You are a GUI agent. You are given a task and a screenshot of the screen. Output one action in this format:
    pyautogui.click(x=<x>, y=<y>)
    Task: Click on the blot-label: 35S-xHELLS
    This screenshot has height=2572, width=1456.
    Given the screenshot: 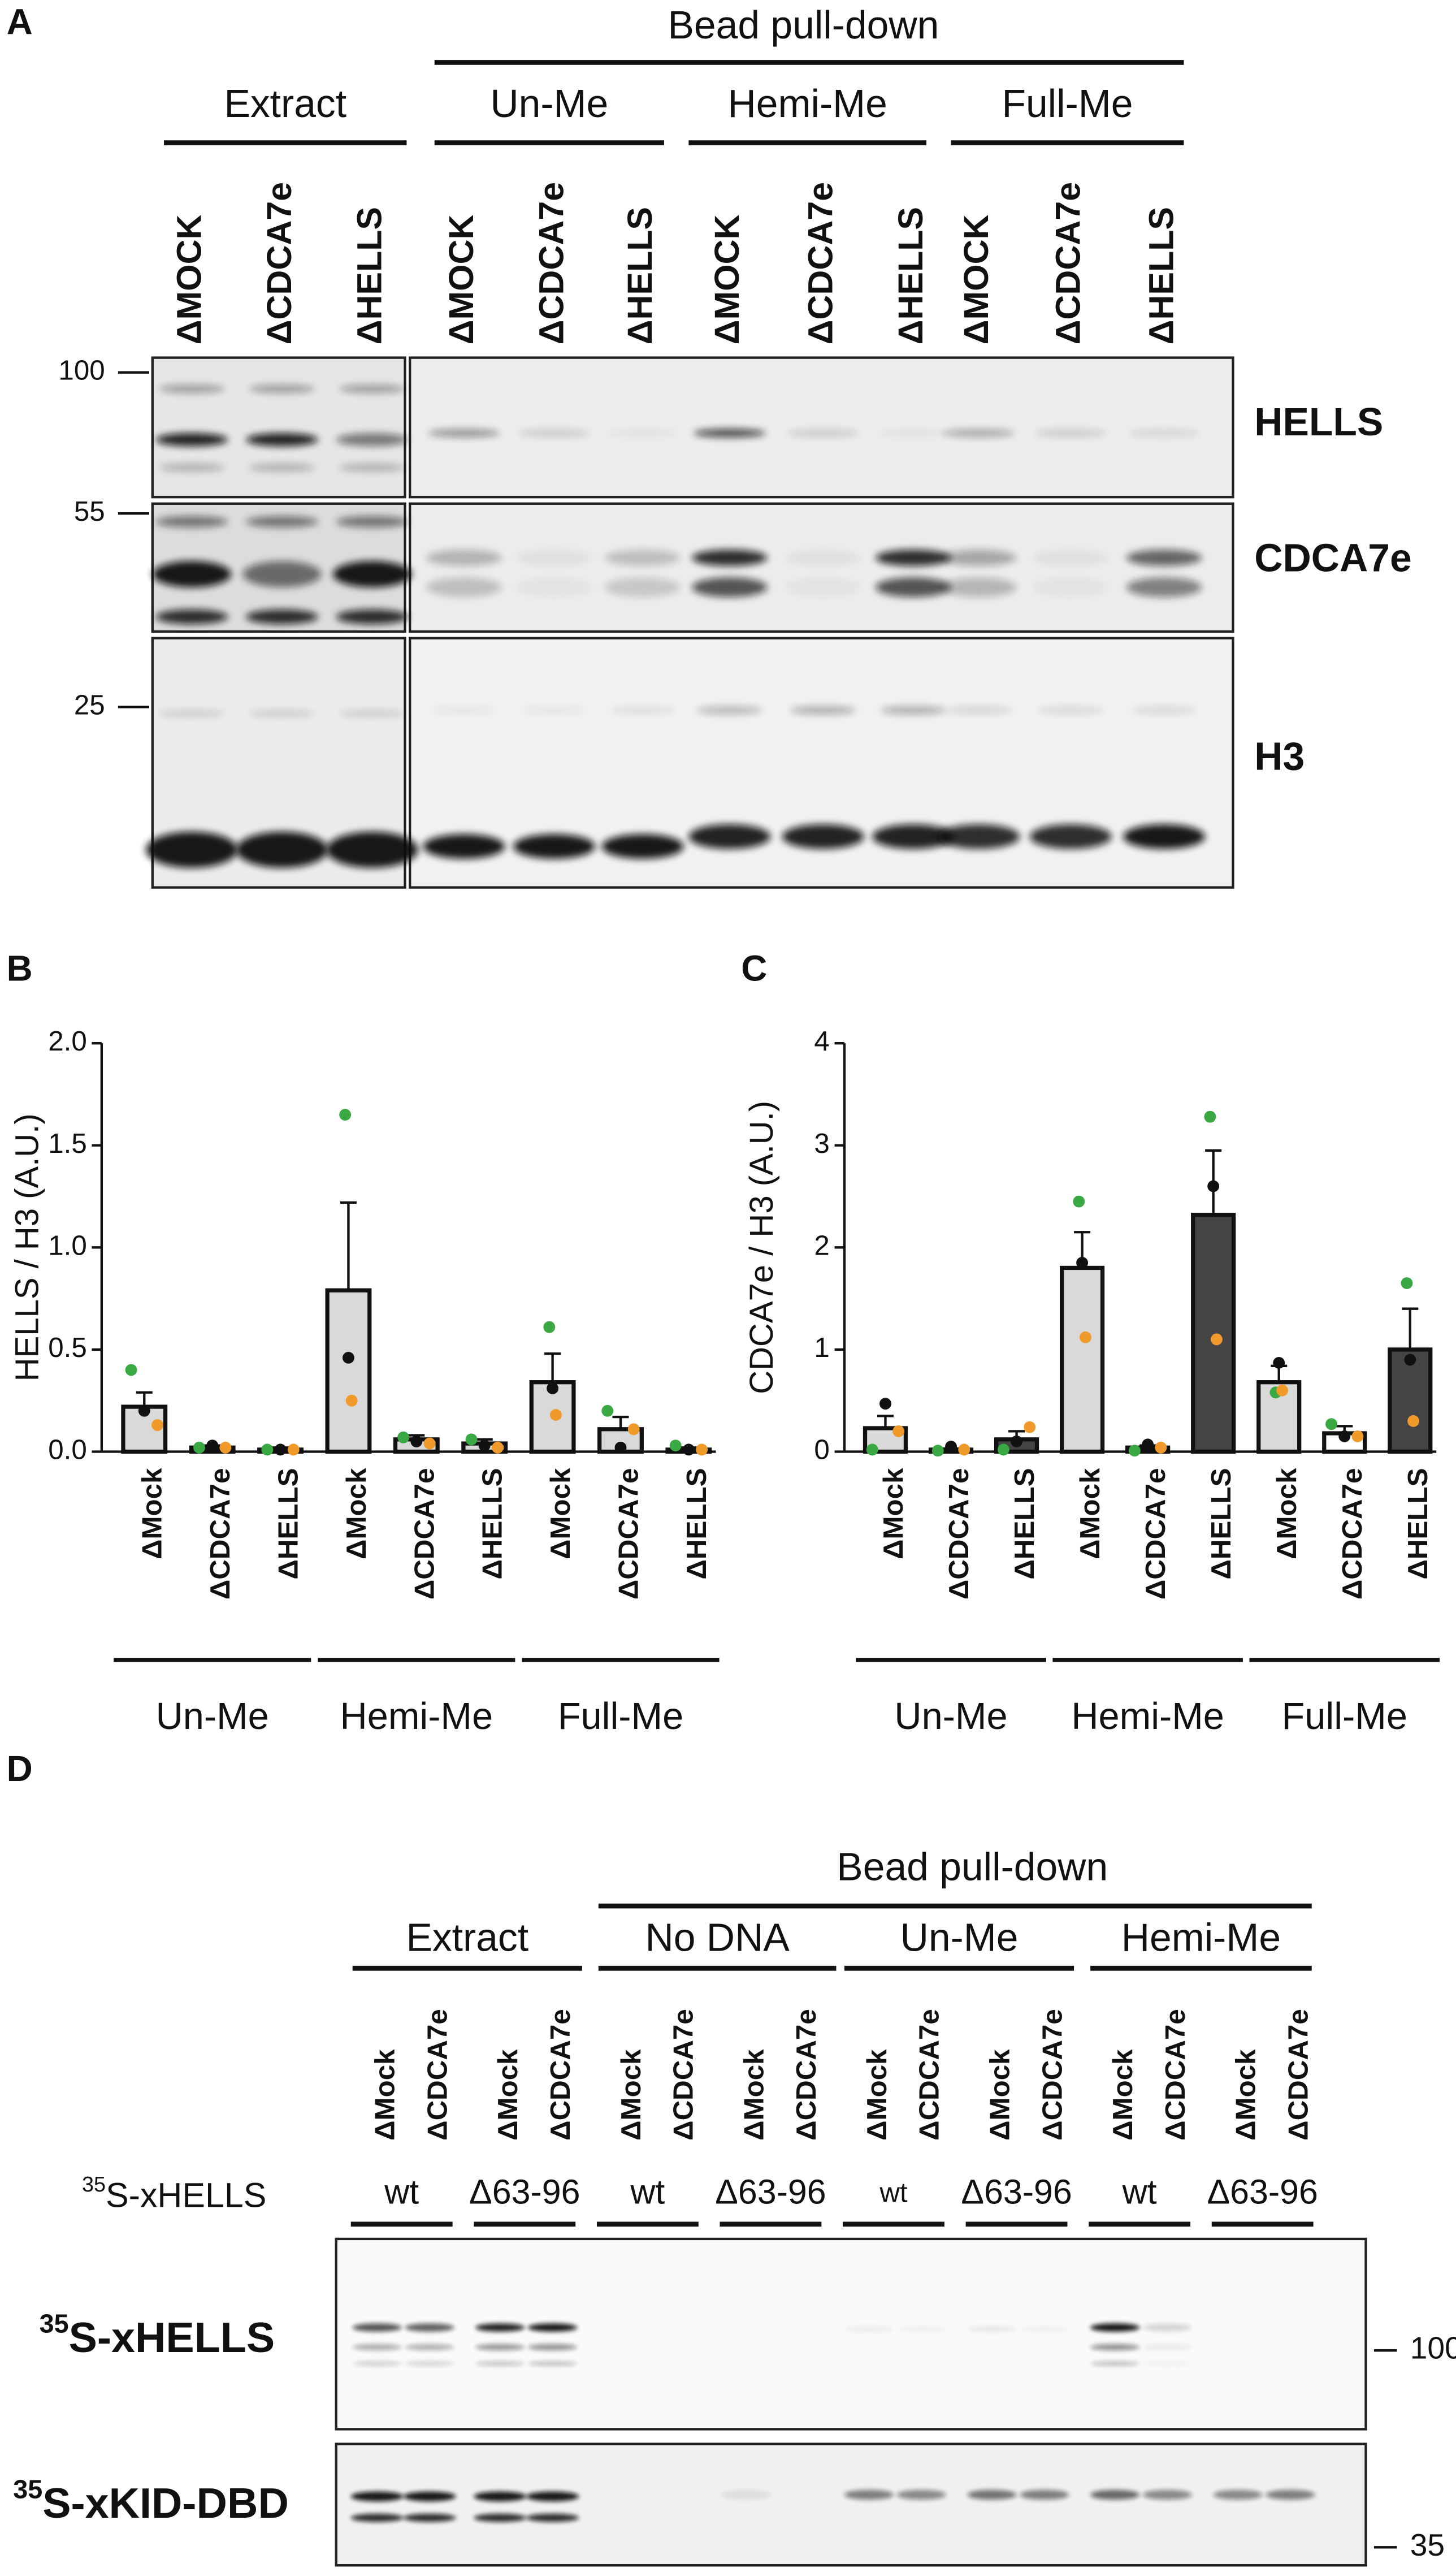 What is the action you would take?
    pyautogui.click(x=157, y=2335)
    